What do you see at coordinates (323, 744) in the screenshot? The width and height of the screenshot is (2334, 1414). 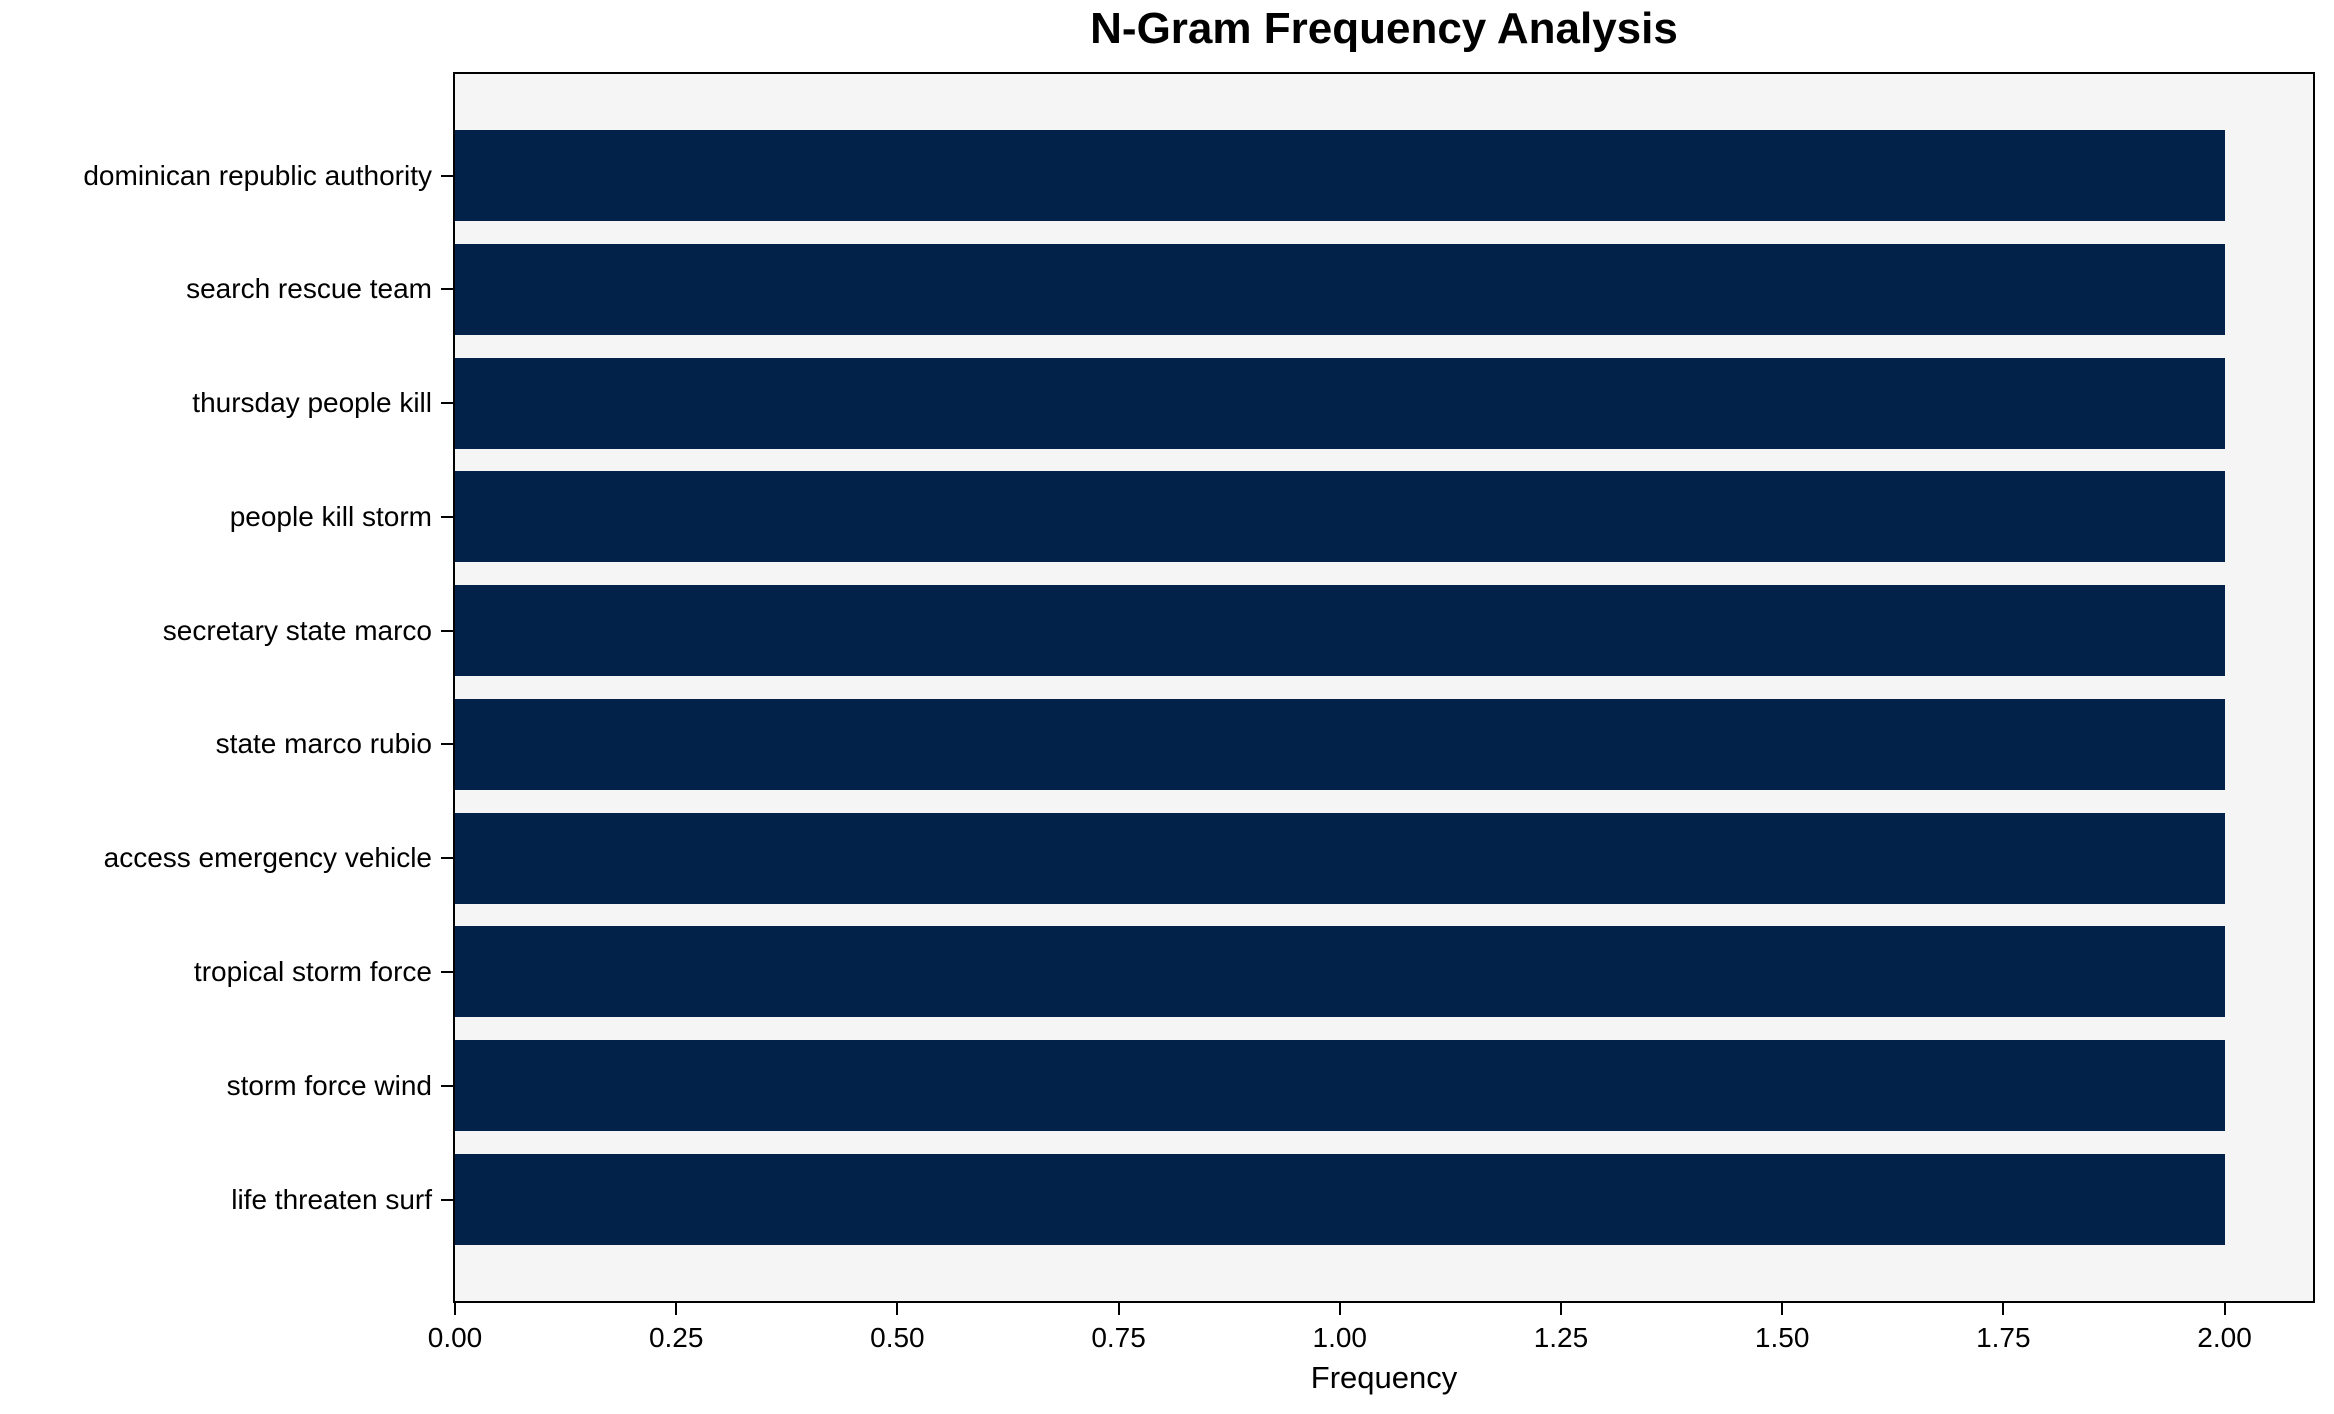 I see `y-axis-label: state marco rubio` at bounding box center [323, 744].